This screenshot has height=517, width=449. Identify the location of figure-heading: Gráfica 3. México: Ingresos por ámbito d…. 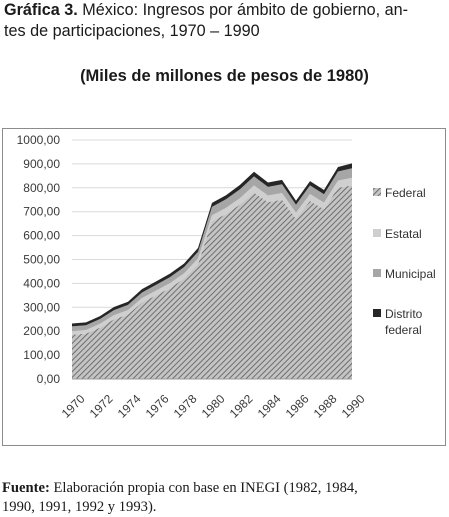
(225, 21).